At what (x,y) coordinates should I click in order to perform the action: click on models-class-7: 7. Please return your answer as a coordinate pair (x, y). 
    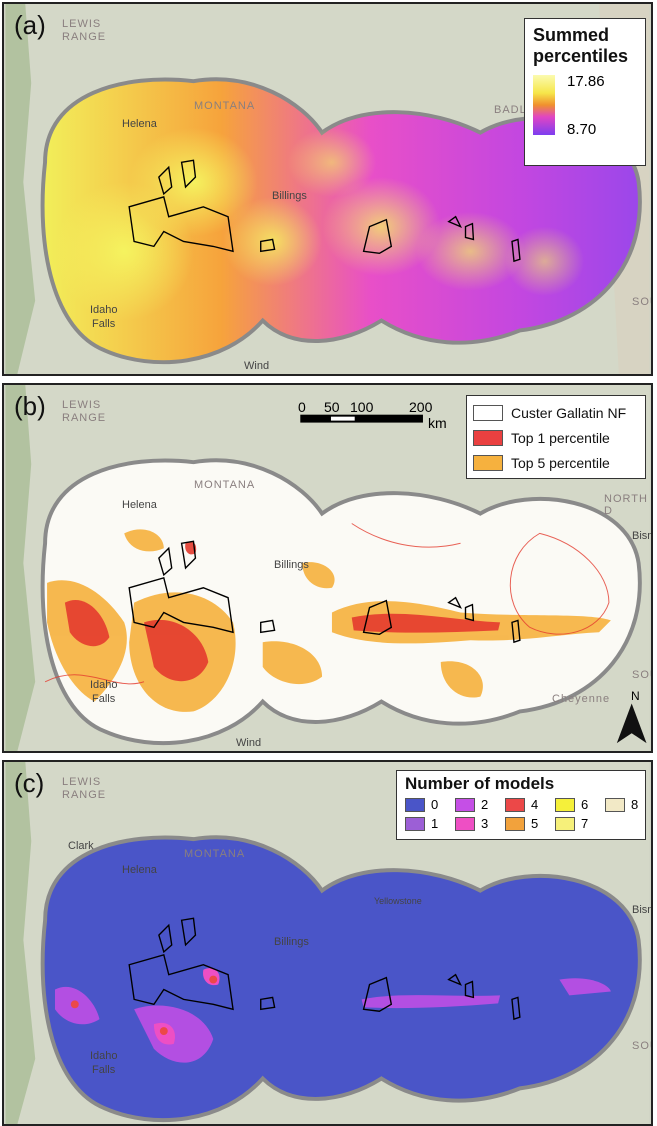
    Looking at the image, I should click on (580, 823).